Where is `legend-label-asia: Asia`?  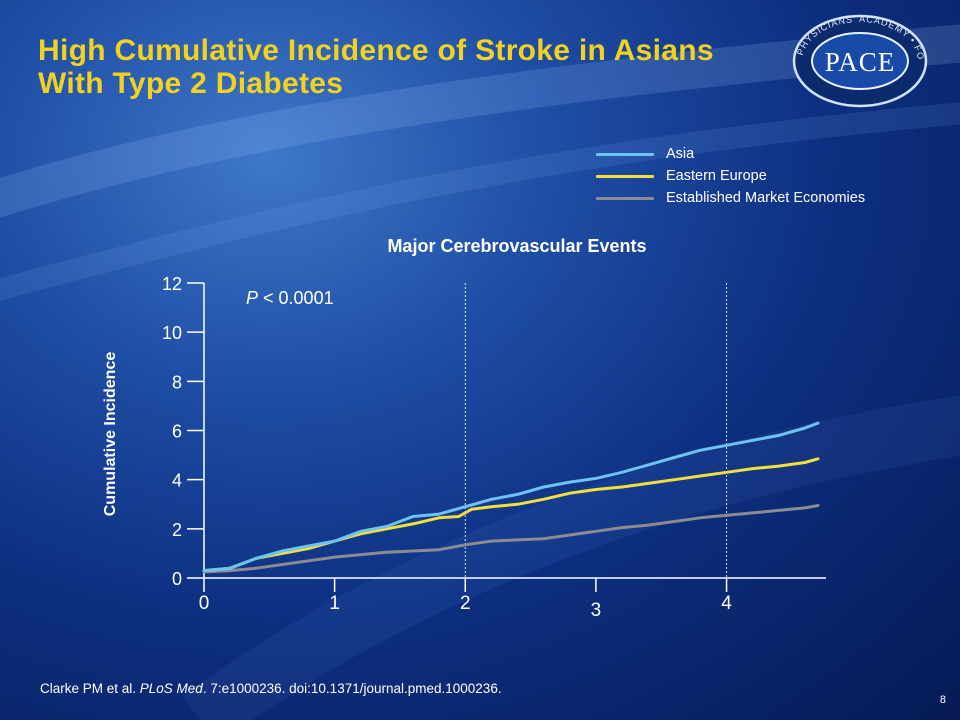
legend-label-asia: Asia is located at coordinates (680, 154).